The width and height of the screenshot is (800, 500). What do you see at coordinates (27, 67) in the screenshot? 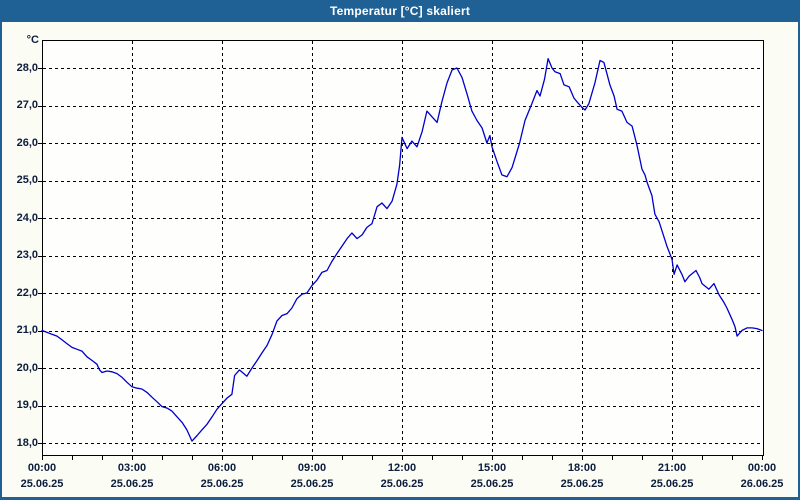
I see `y-axis-label: 28,0` at bounding box center [27, 67].